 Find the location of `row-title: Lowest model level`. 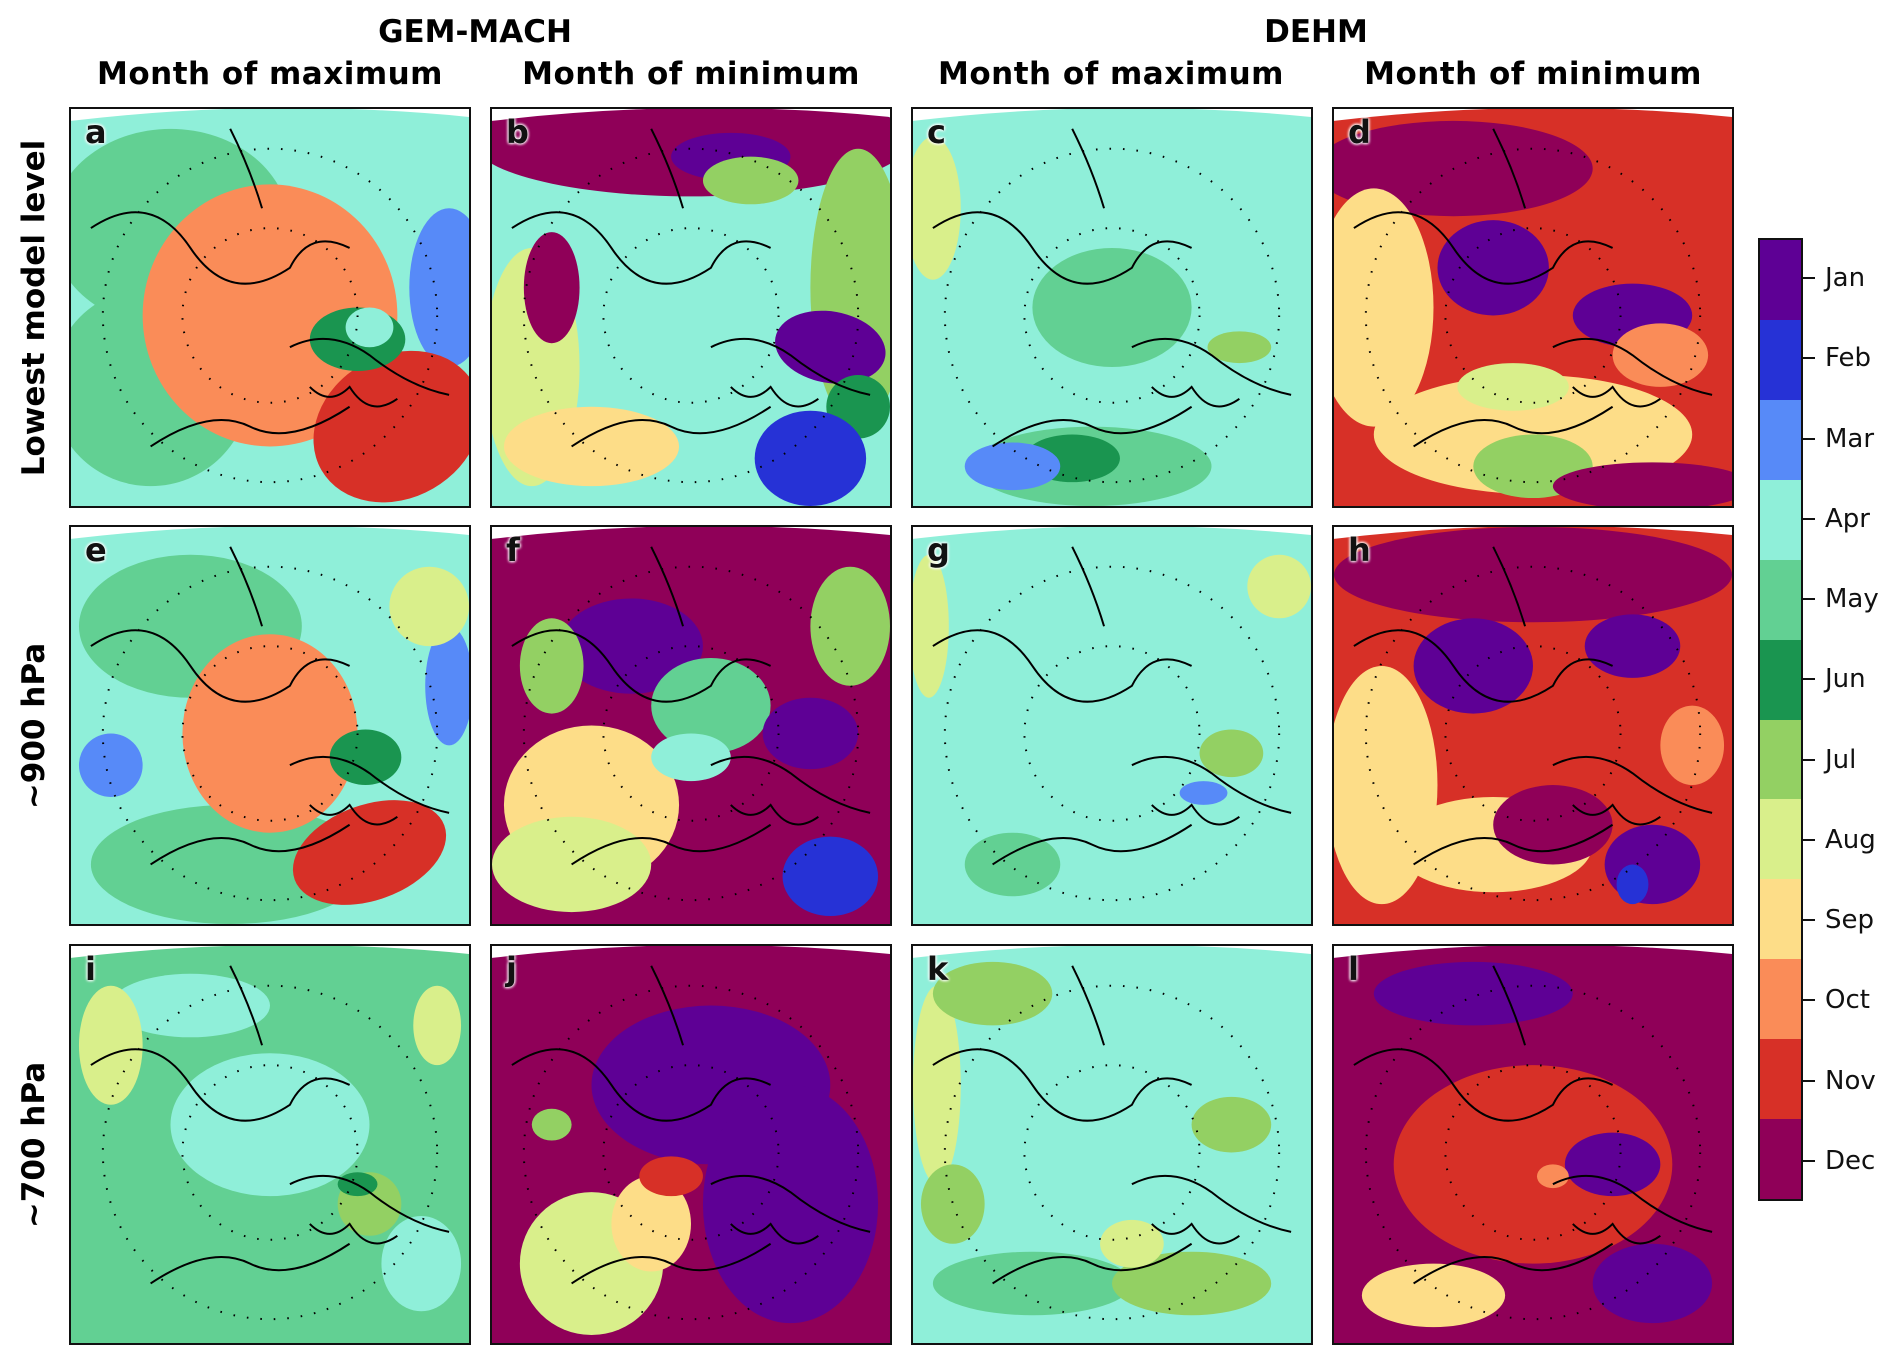

row-title: Lowest model level is located at coordinates (34, 308).